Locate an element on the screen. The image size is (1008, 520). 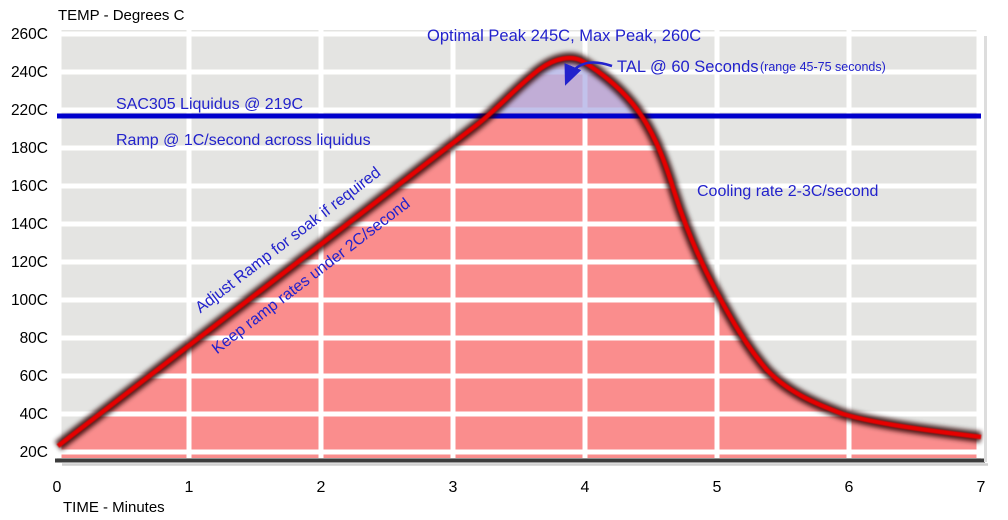
y-tick-label: 220C is located at coordinates (29, 110).